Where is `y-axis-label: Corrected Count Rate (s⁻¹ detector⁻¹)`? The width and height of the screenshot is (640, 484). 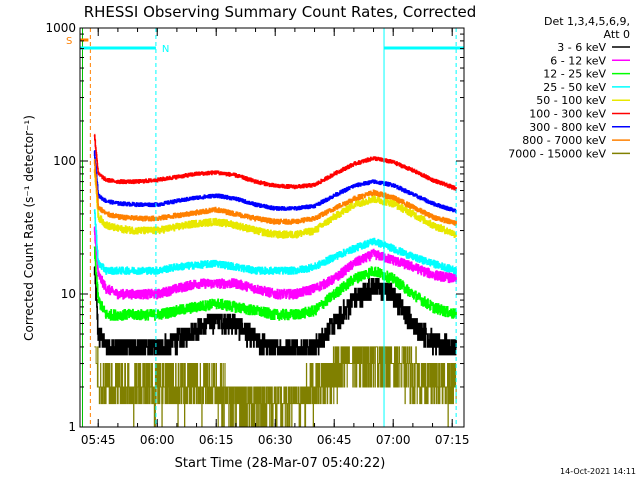 y-axis-label: Corrected Count Rate (s⁻¹ detector⁻¹) is located at coordinates (29, 228).